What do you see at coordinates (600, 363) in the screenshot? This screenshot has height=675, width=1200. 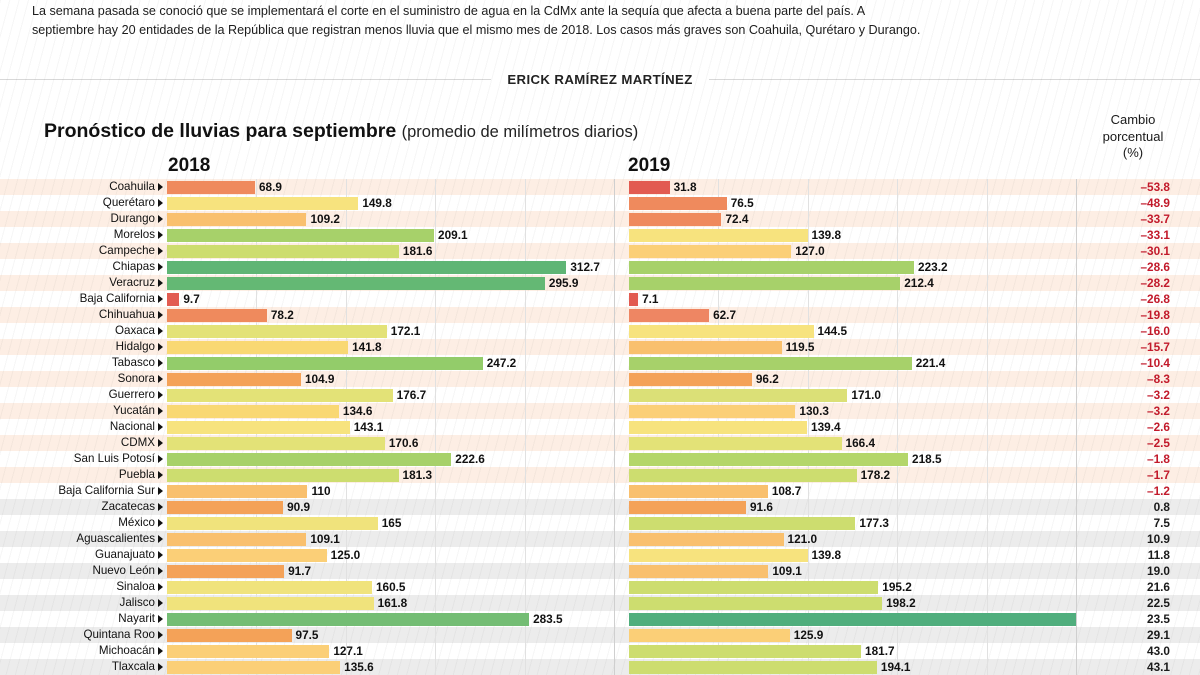 I see `table-row: Tabasco 247.2 221.4 –10.4` at bounding box center [600, 363].